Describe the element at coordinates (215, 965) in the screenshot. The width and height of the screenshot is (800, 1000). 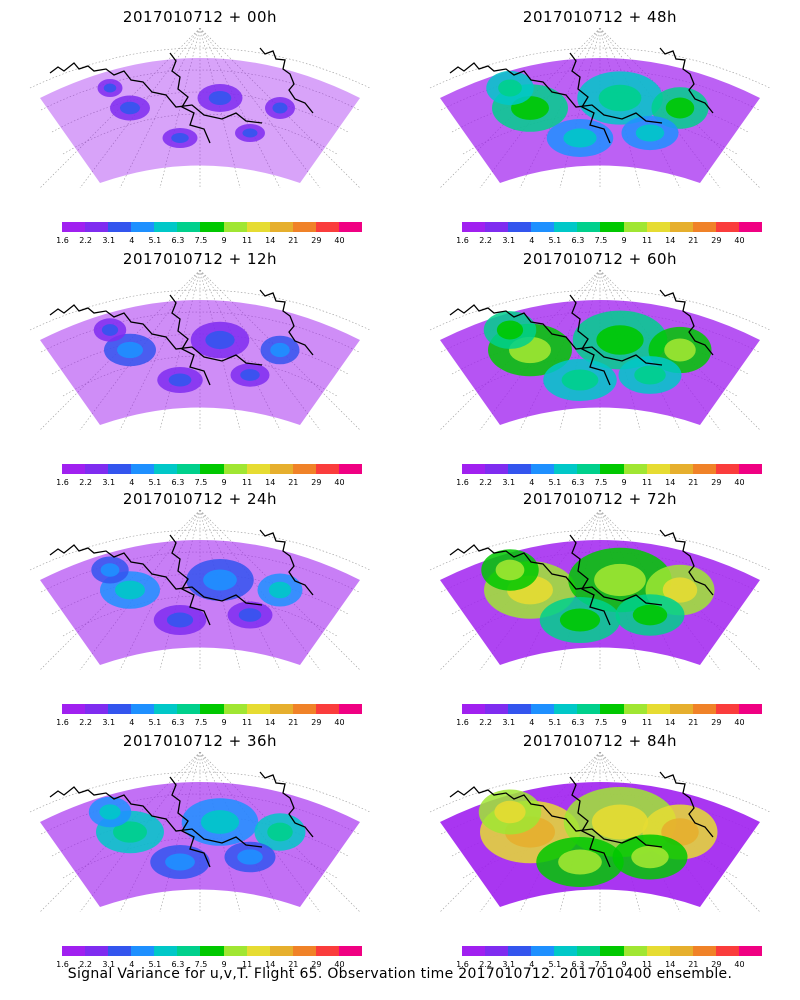
I see `colorbar-labels: 1.6 2.2 3.1 4 5.1 6.3 7.5 9 11 14 21 29 40` at that location.